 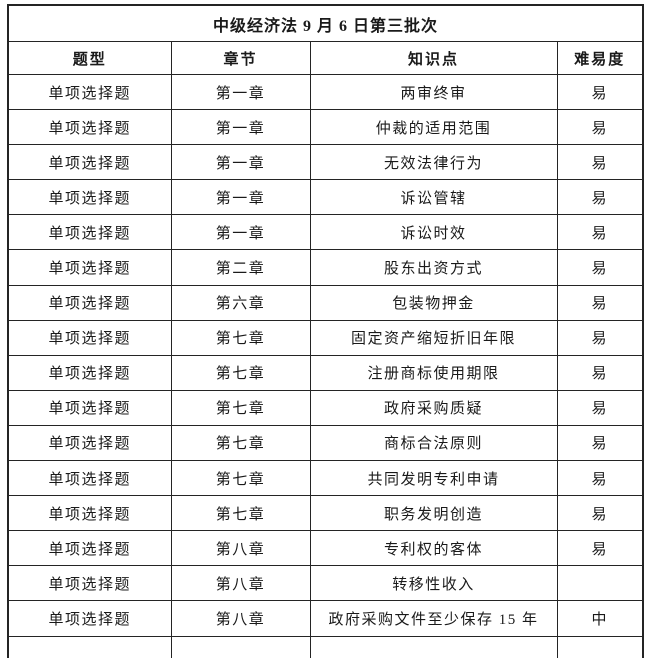 I want to click on cell-knowledge-point: 诉讼管辖, so click(x=433, y=197).